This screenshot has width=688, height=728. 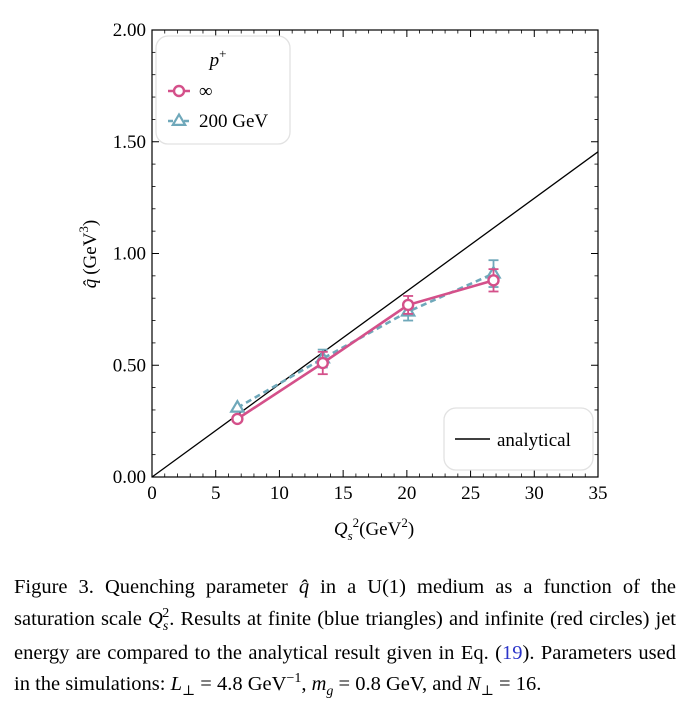 What do you see at coordinates (512, 652) in the screenshot?
I see `equation-reference-link: 19` at bounding box center [512, 652].